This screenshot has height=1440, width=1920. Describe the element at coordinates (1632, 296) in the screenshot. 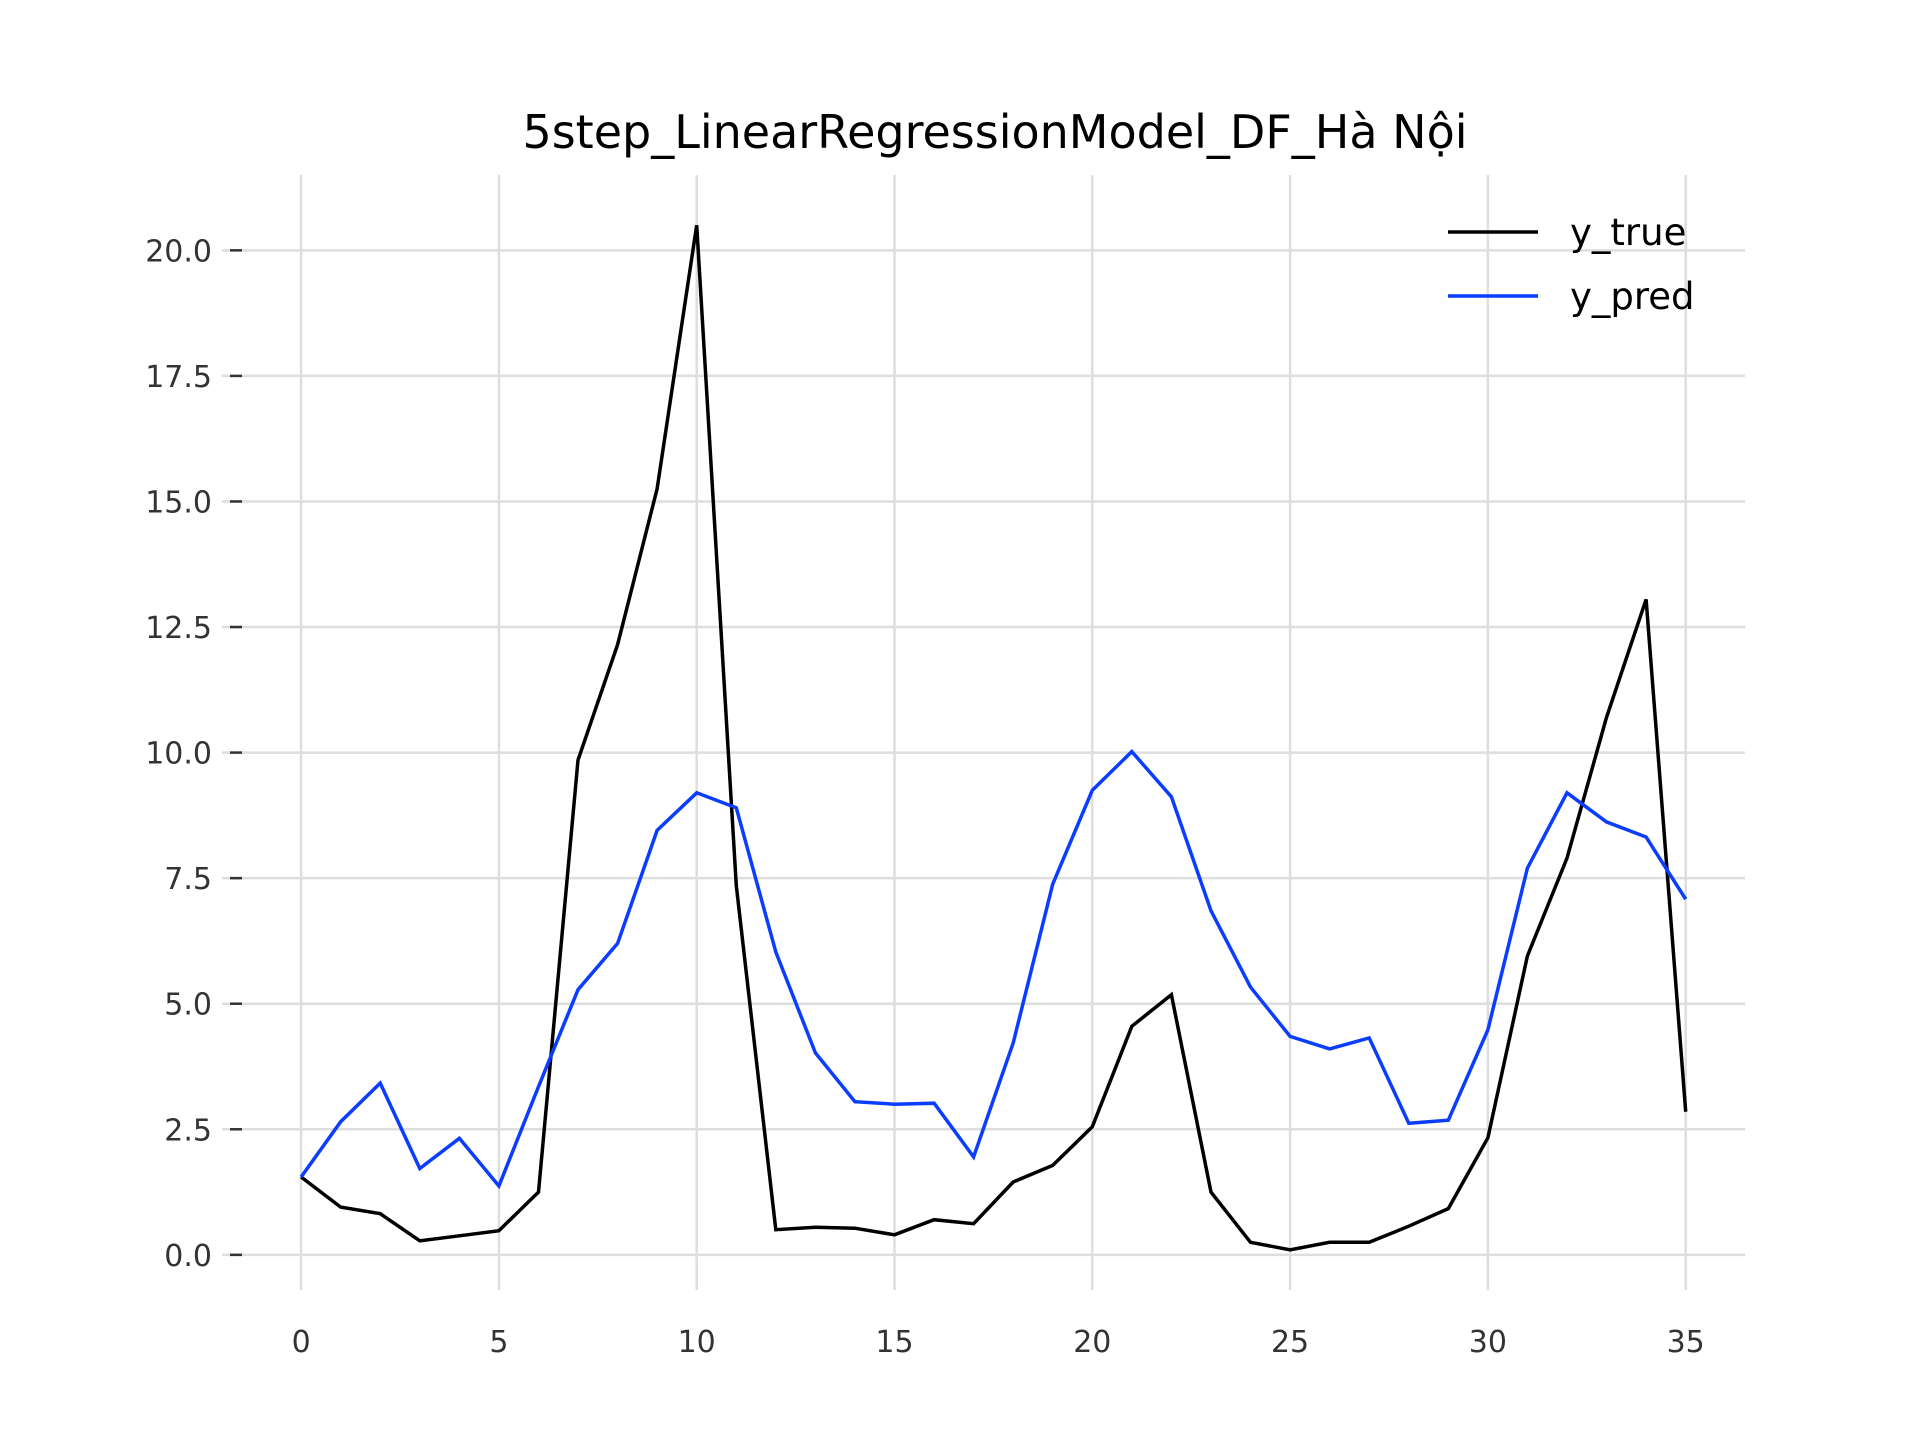

I see `legend-label: y_pred` at that location.